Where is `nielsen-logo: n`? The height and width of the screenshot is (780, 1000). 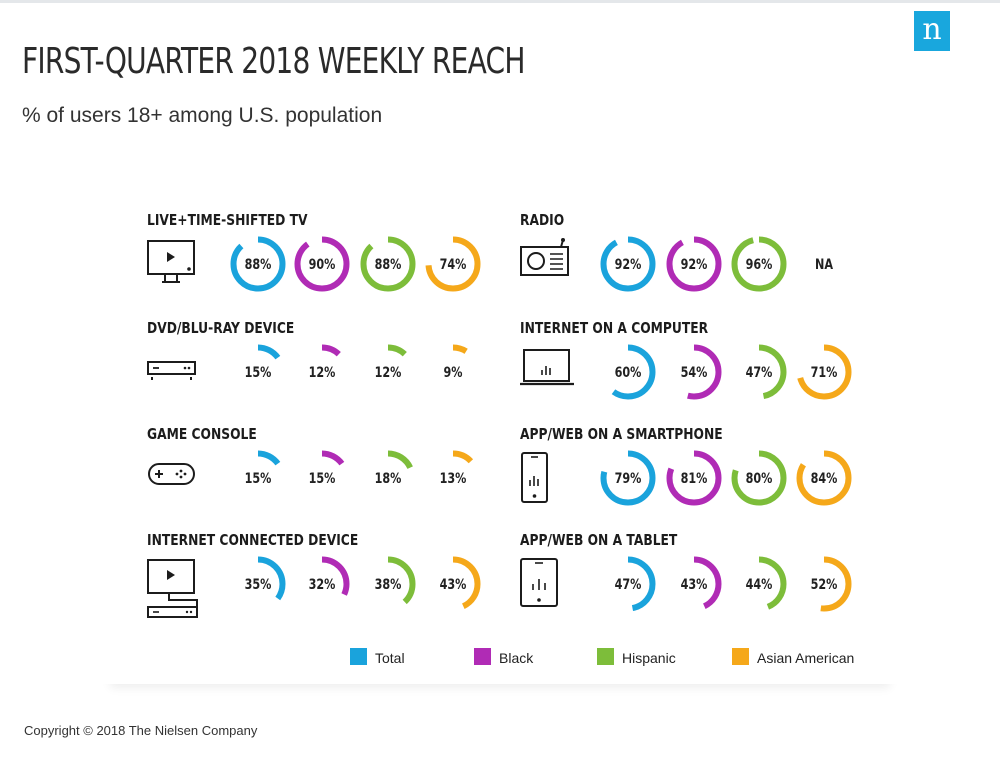
nielsen-logo: n is located at coordinates (932, 31).